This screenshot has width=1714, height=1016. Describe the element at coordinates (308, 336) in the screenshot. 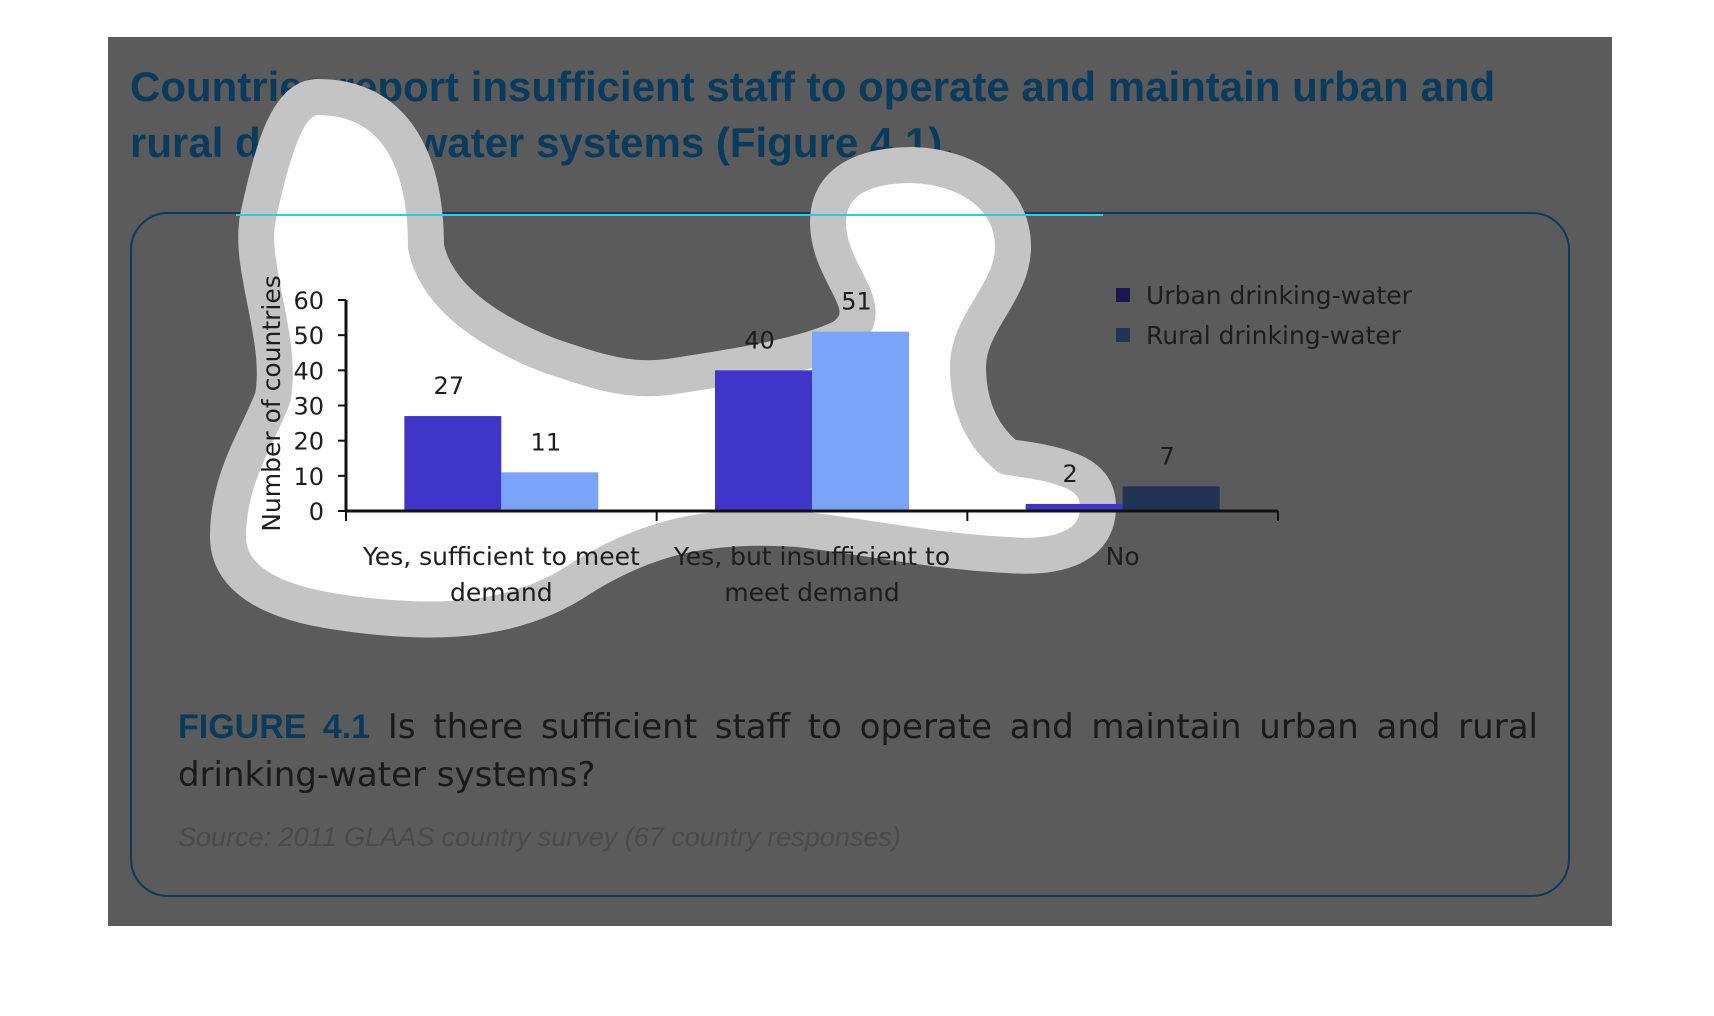

I see `y-tick-label: 50` at that location.